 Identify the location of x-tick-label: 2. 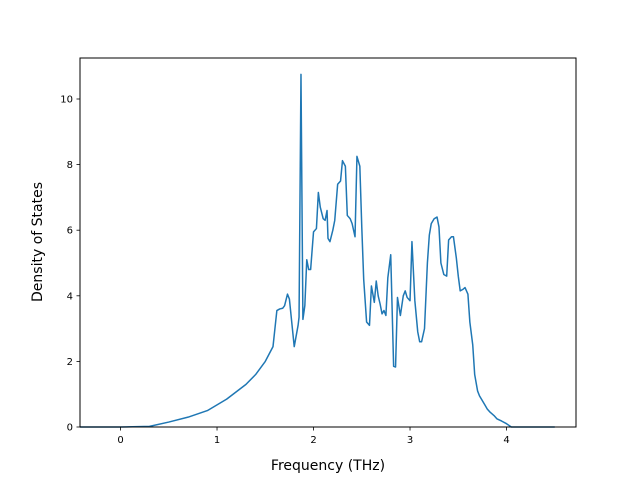
(313, 440).